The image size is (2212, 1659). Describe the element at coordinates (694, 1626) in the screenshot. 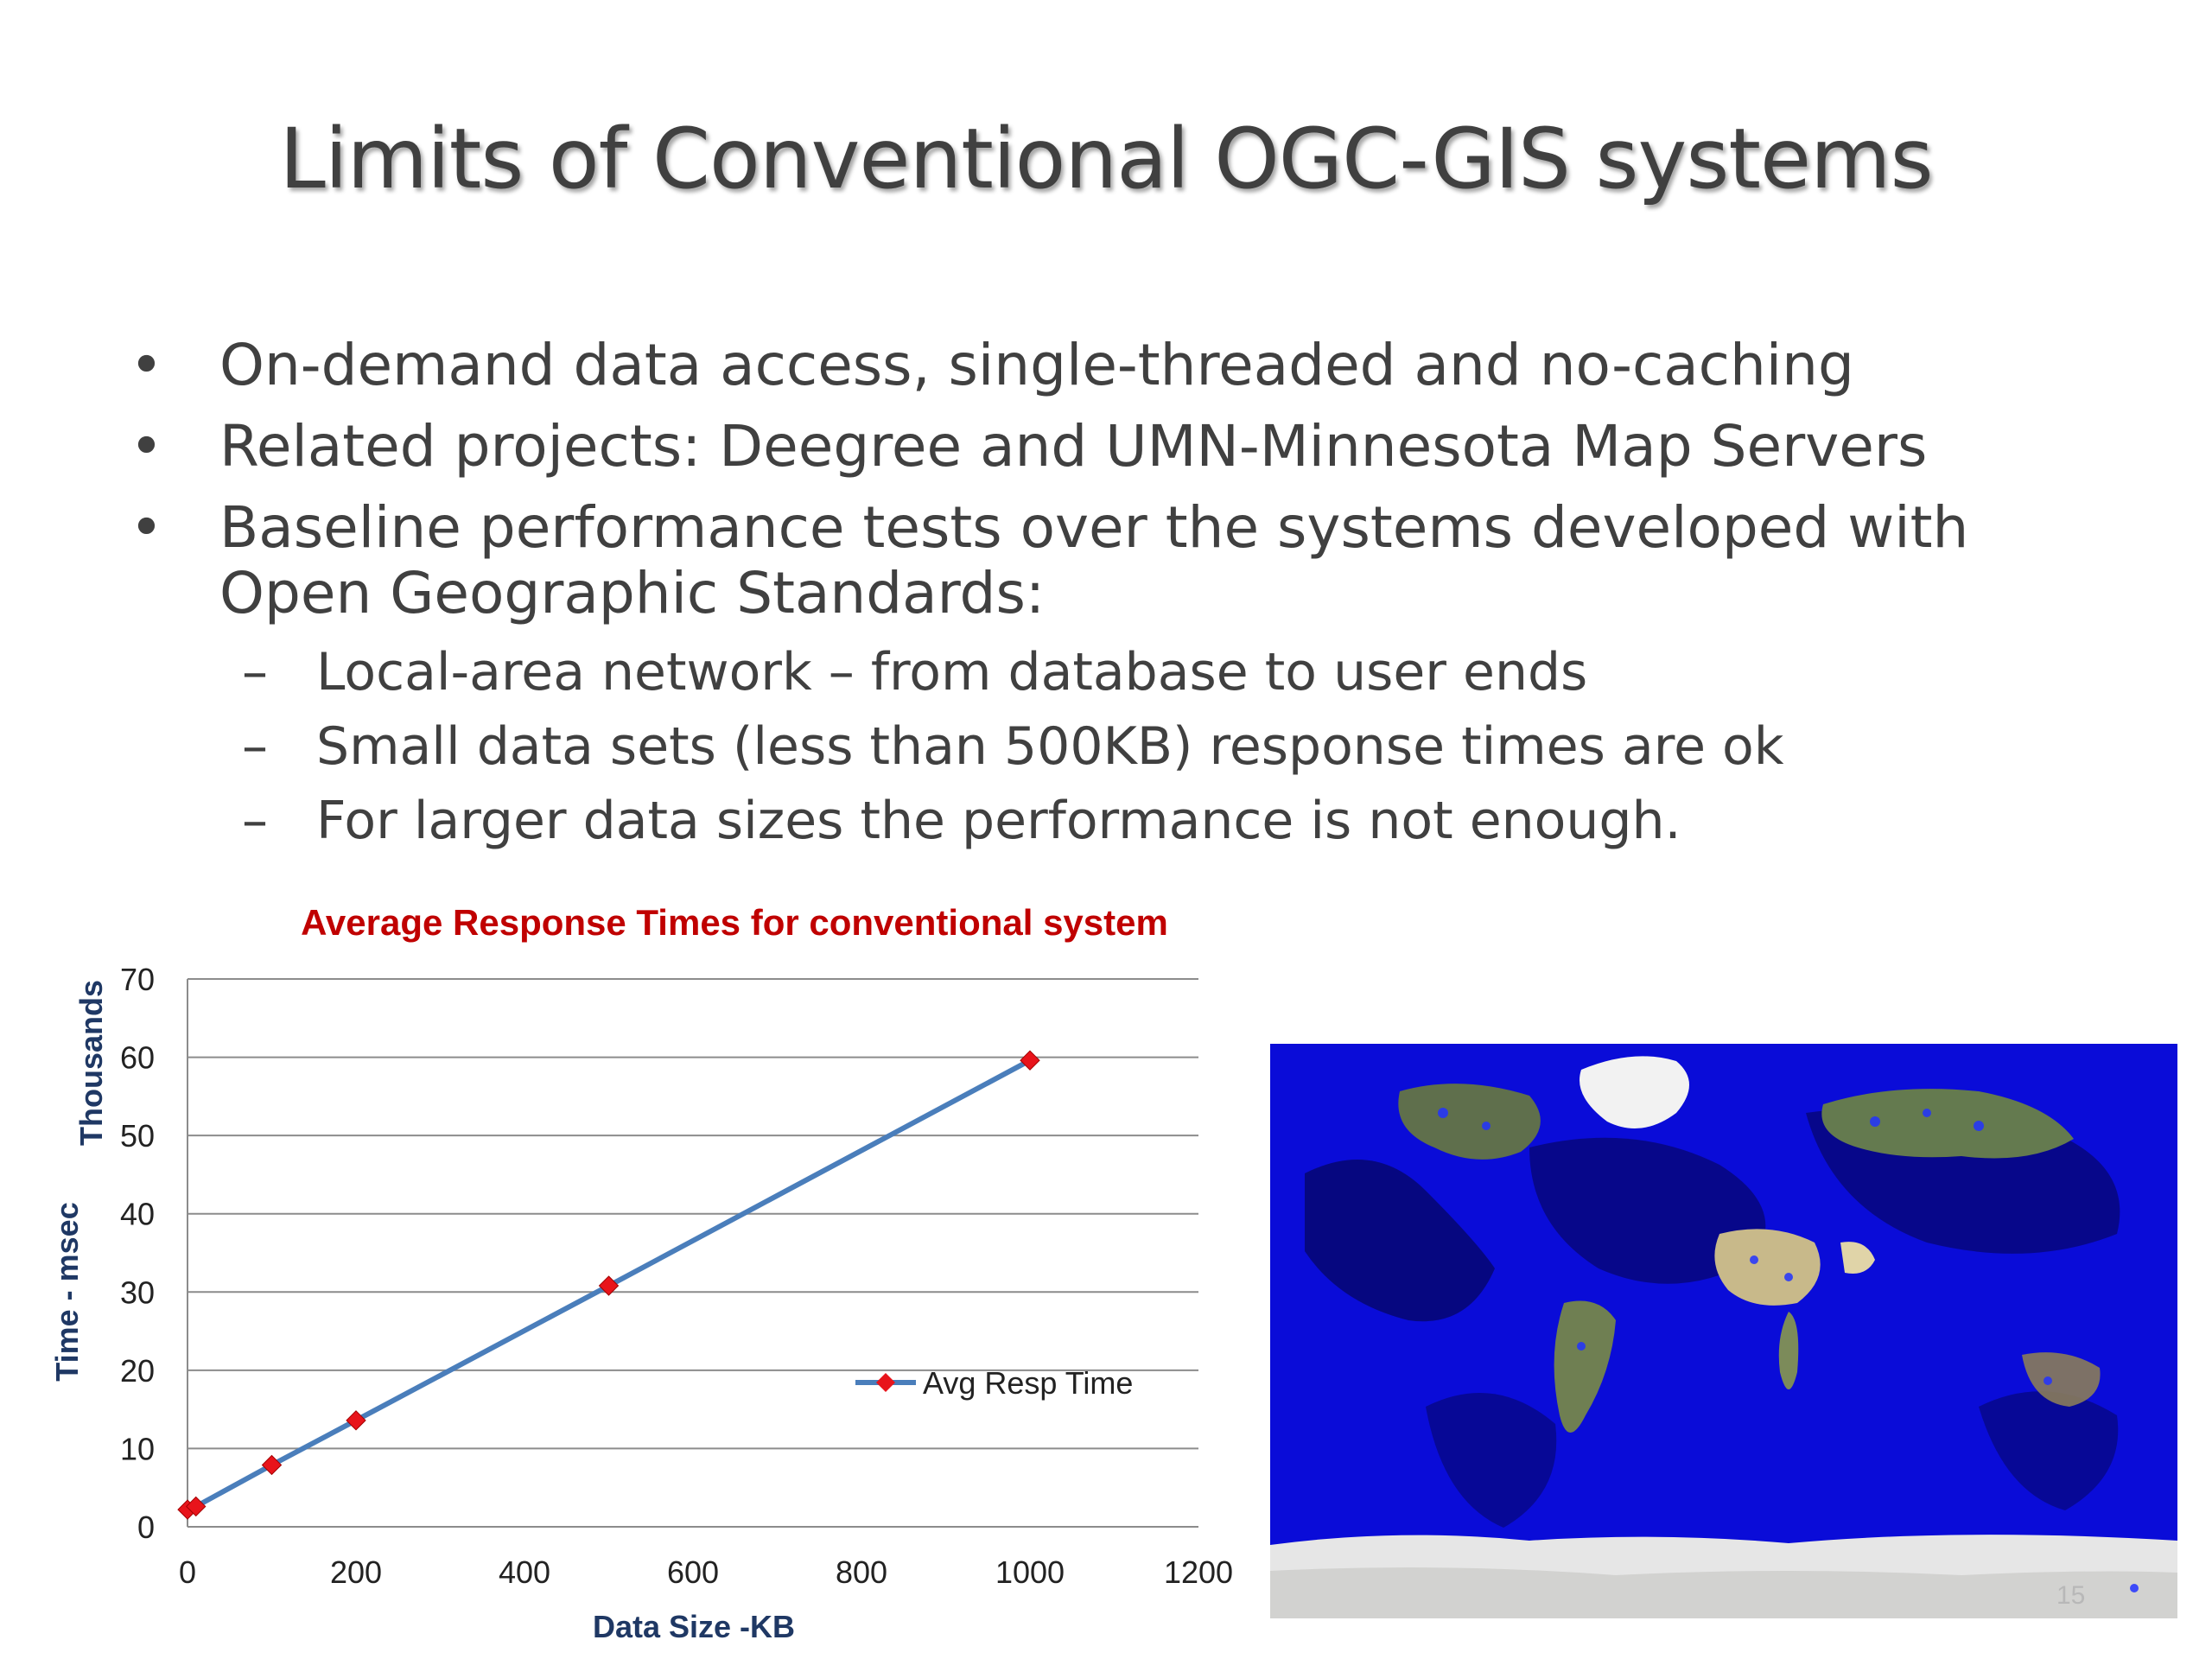

I see `x-axis-label: Data Size -KB` at that location.